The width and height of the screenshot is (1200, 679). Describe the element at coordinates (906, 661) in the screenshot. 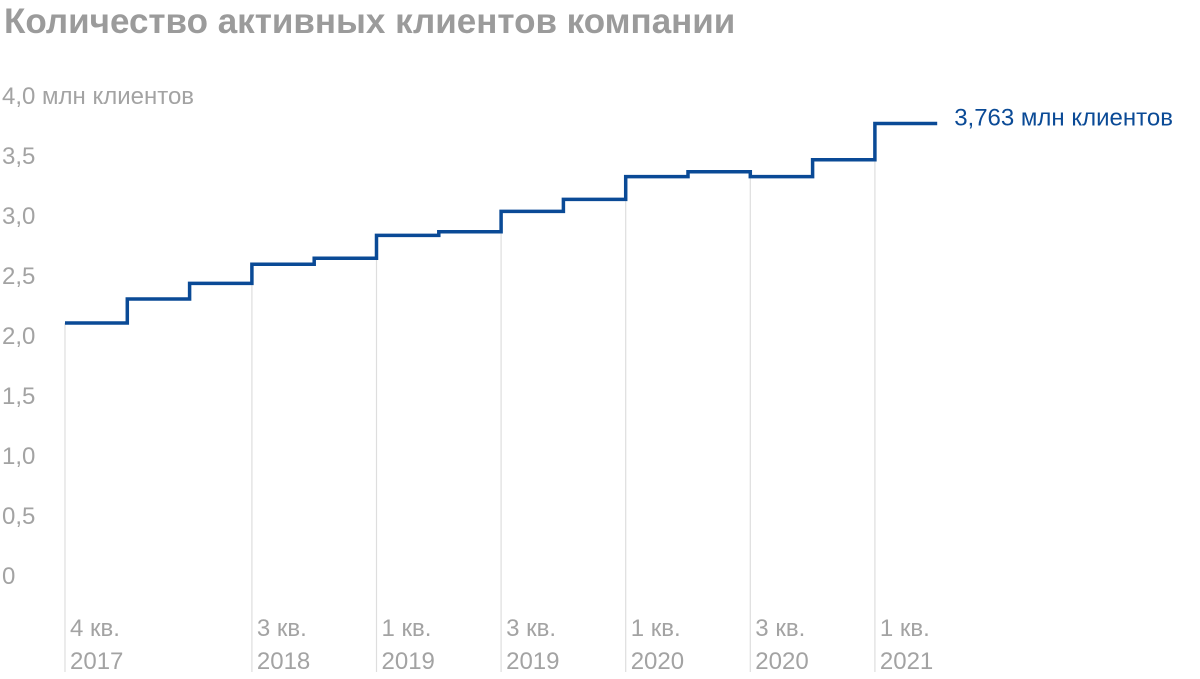

I see `x-tick-label: 2021` at that location.